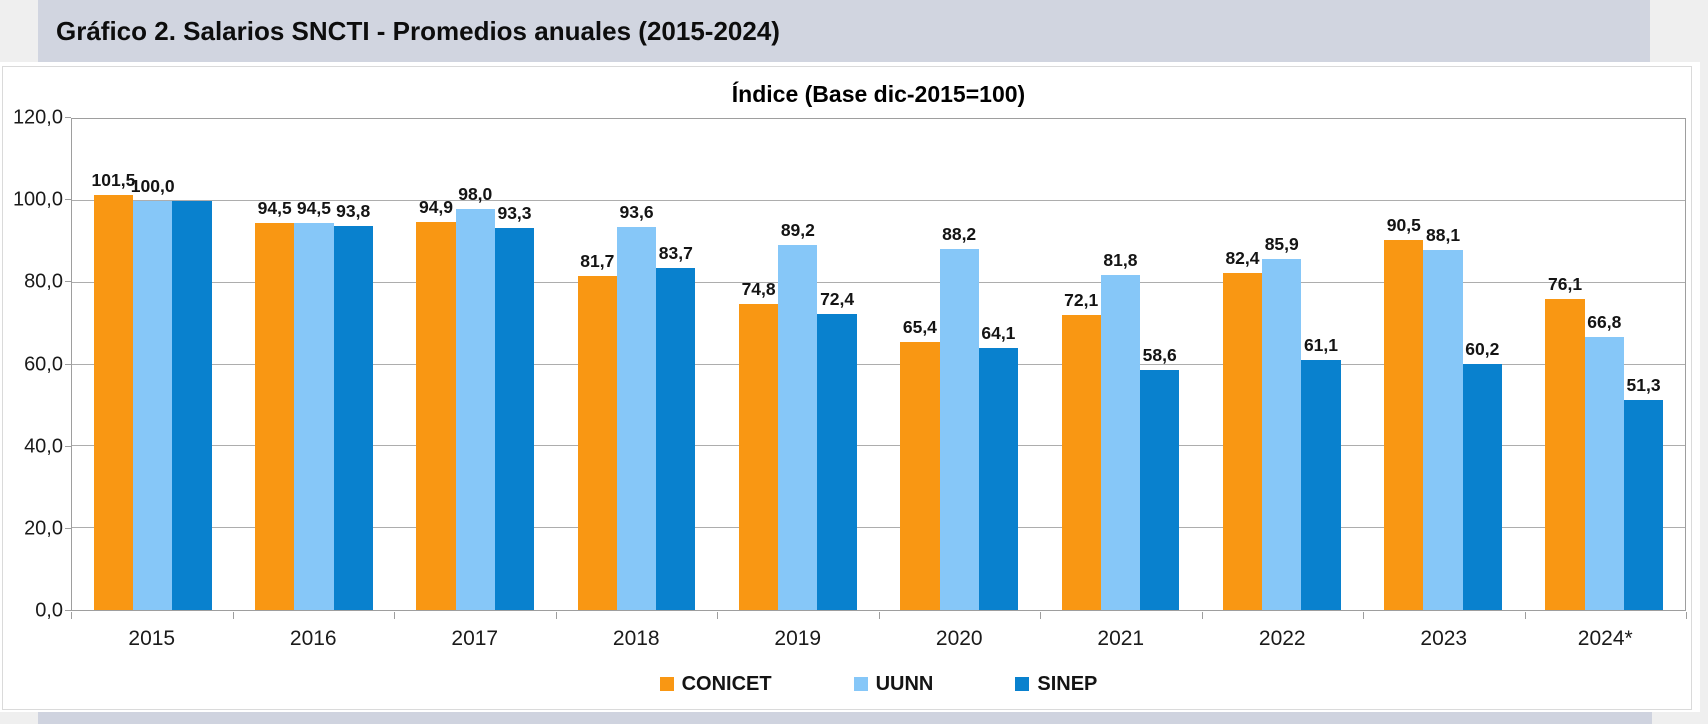 The width and height of the screenshot is (1708, 724). Describe the element at coordinates (475, 194) in the screenshot. I see `bar-value-label: 98,0` at that location.